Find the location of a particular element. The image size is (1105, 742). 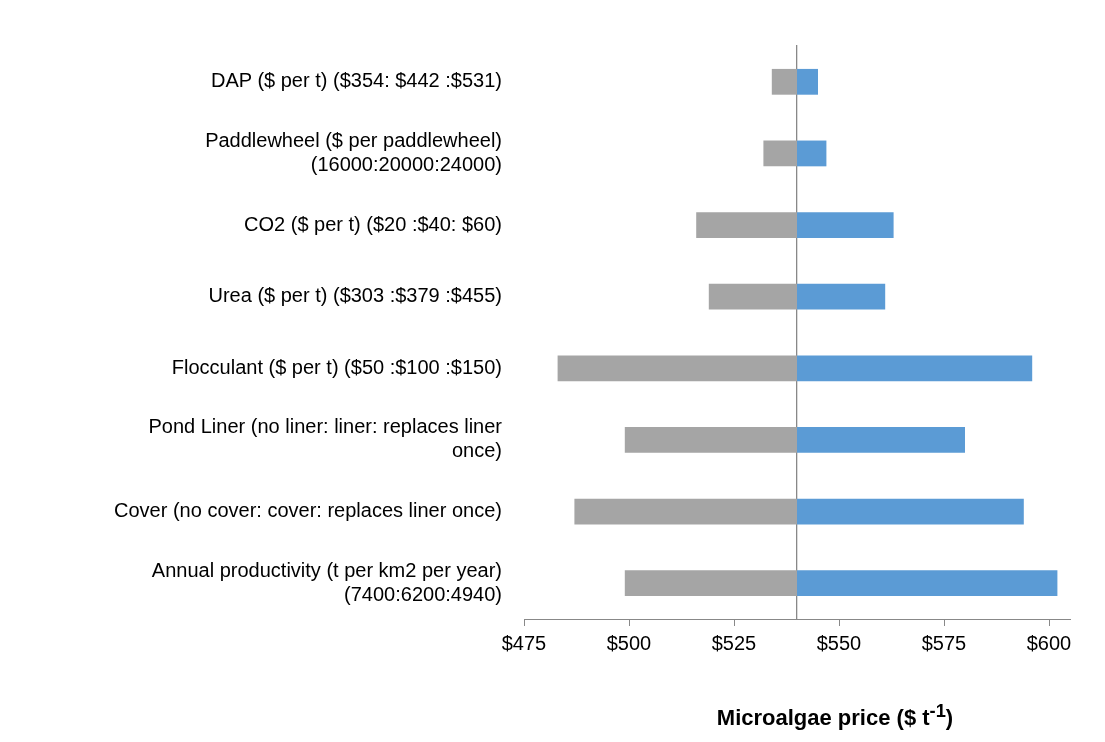

x-tick-label: $500 is located at coordinates (629, 642).